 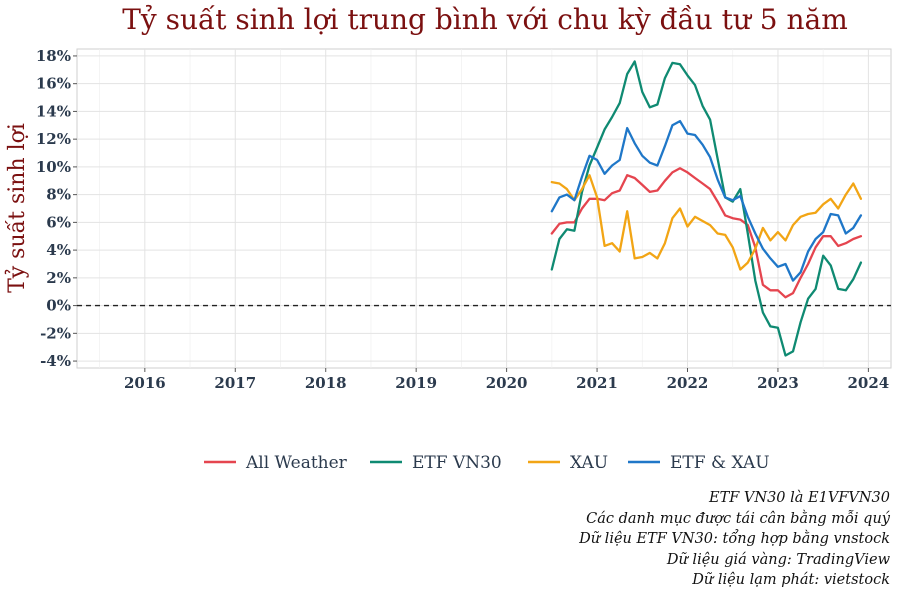 I want to click on x-tick-label: 2023, so click(x=778, y=383).